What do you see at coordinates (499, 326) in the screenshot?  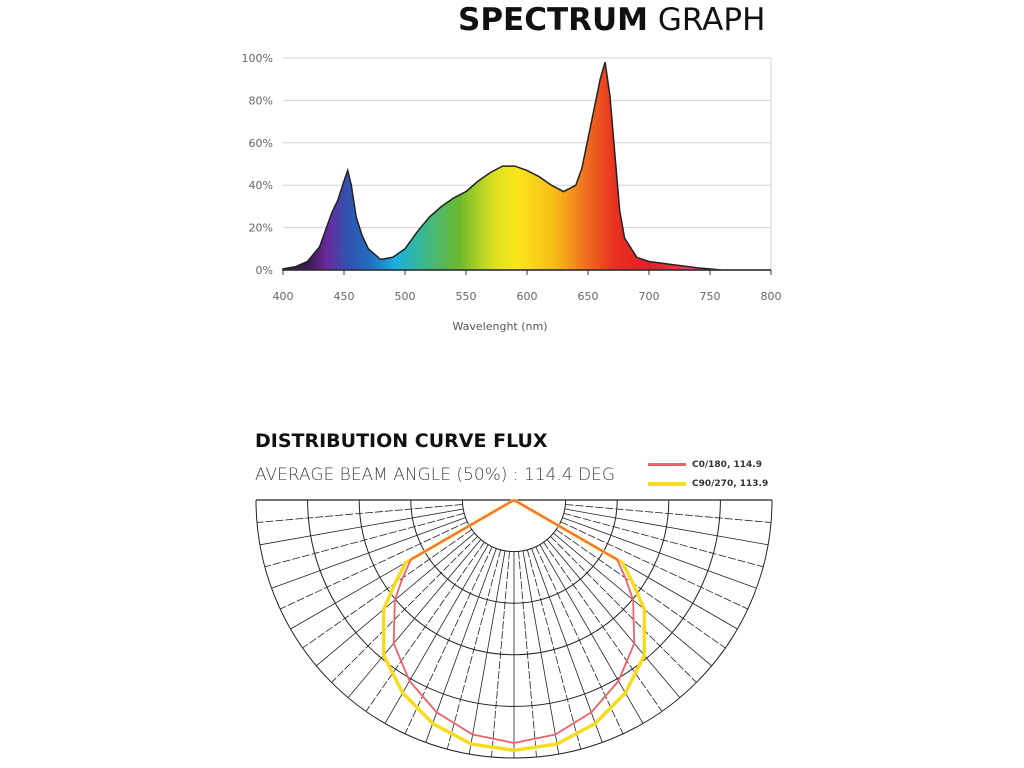 I see `x-axis-label: Wavelenght (nm)` at bounding box center [499, 326].